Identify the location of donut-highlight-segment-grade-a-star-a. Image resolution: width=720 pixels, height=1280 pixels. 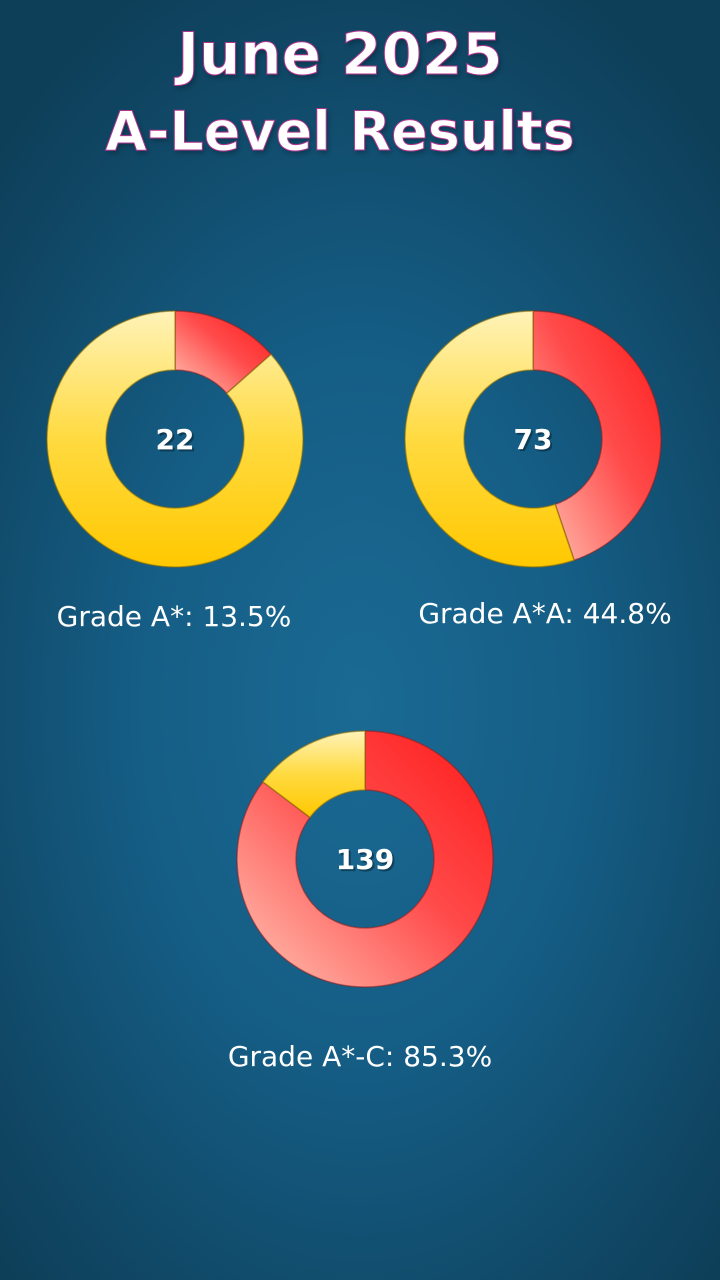
(597, 435).